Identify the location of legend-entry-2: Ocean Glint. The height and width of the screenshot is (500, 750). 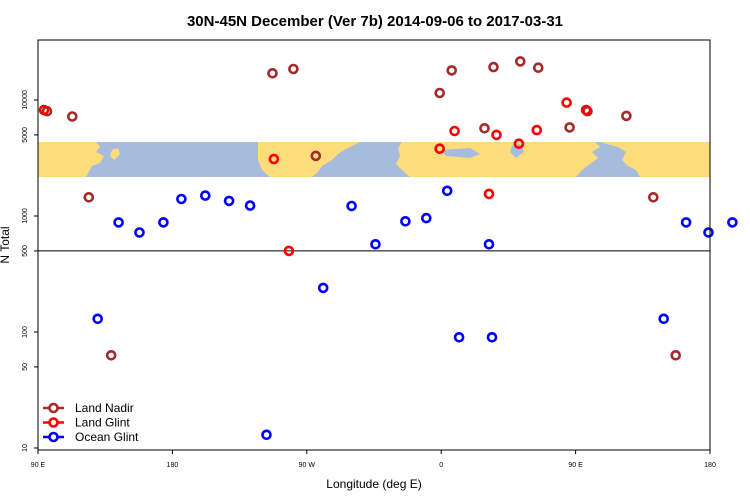
(91, 437).